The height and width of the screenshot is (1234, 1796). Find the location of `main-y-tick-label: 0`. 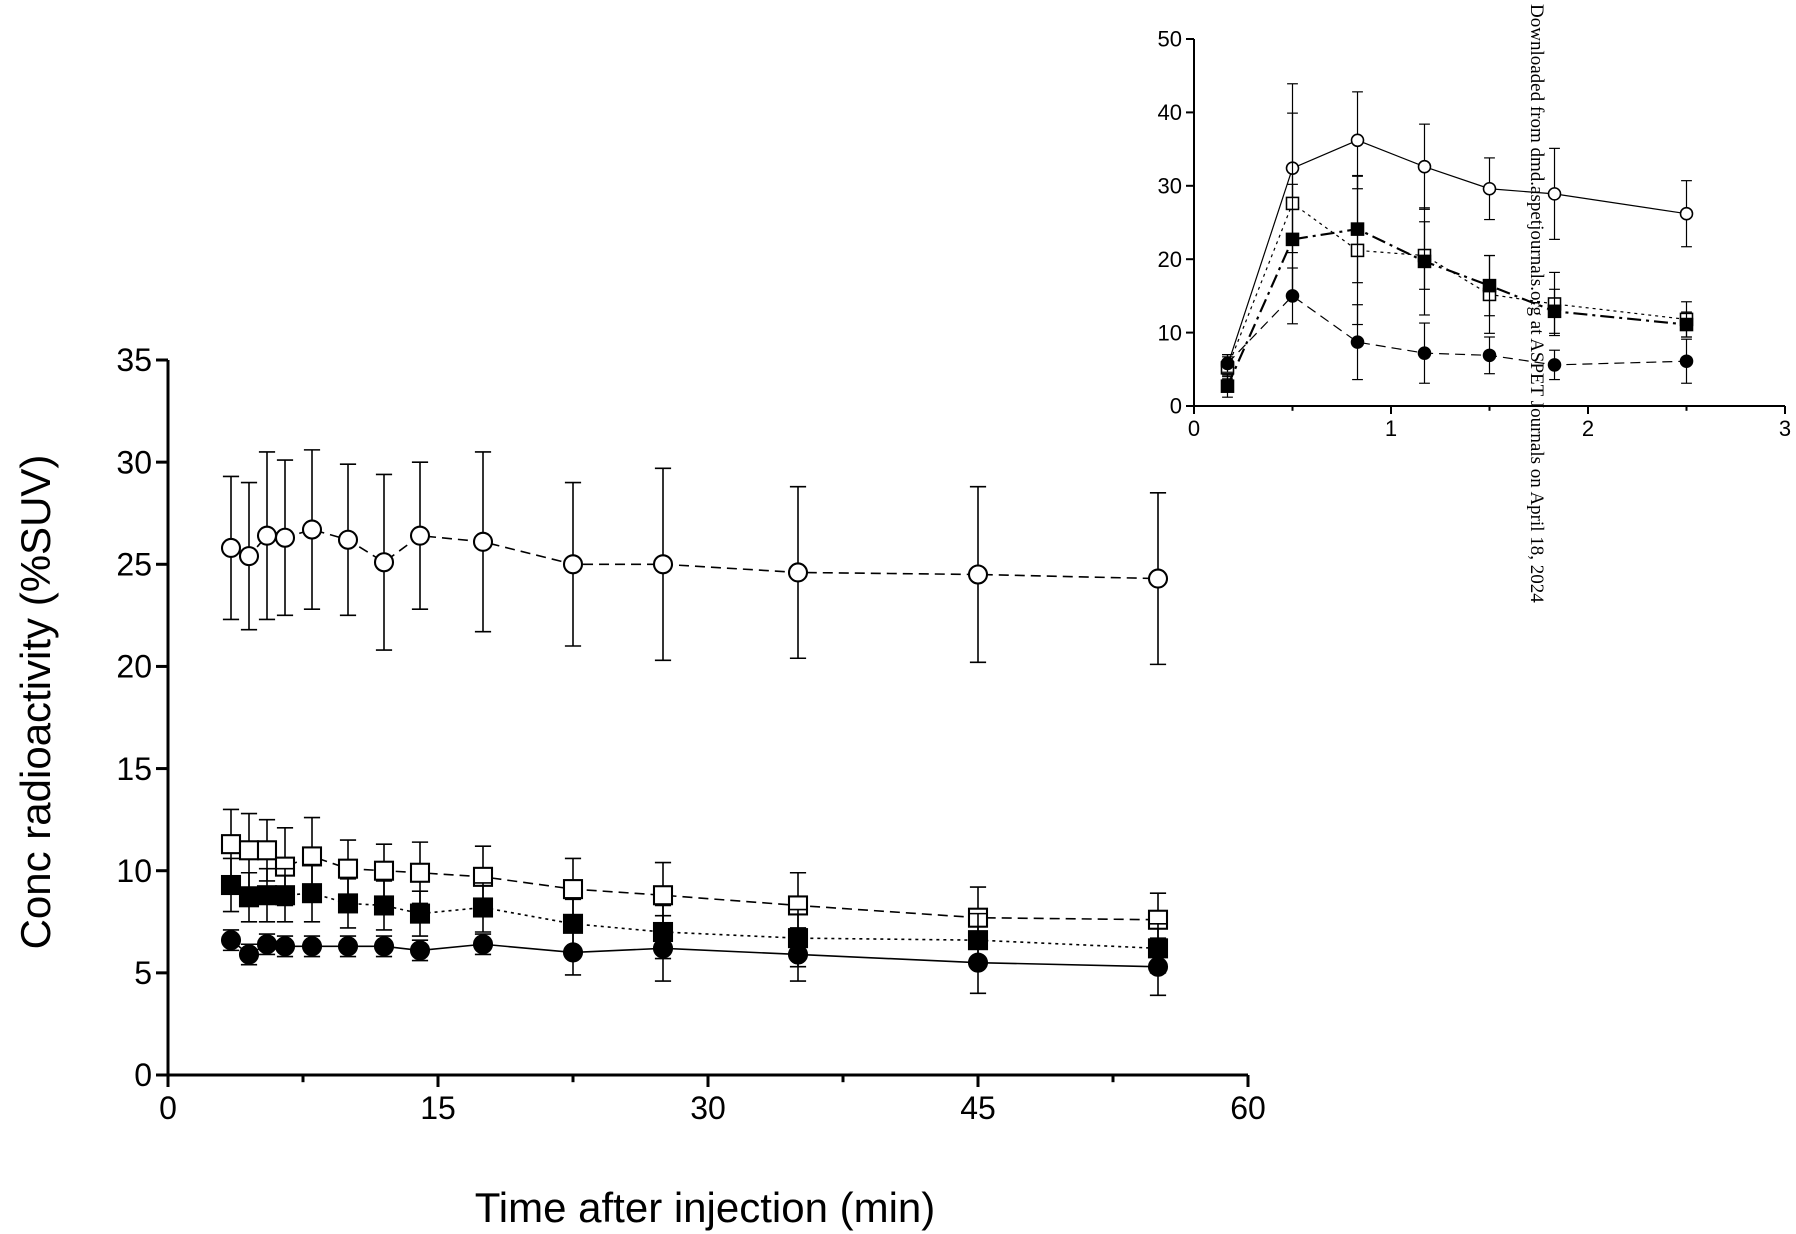

main-y-tick-label: 0 is located at coordinates (143, 1075).